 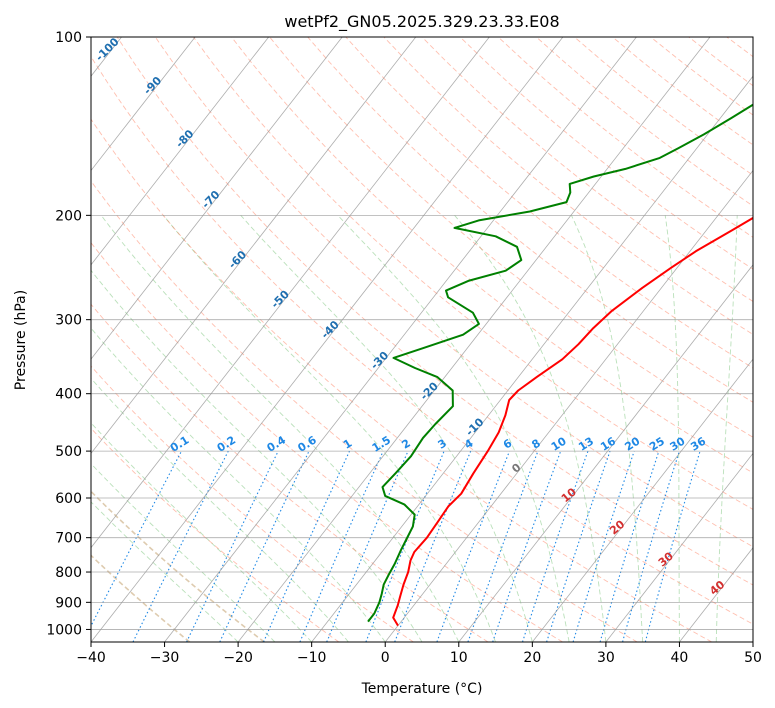 What do you see at coordinates (68, 334) in the screenshot?
I see `y-axis: 100 200 300 400 500 600 700 800 900 1000` at bounding box center [68, 334].